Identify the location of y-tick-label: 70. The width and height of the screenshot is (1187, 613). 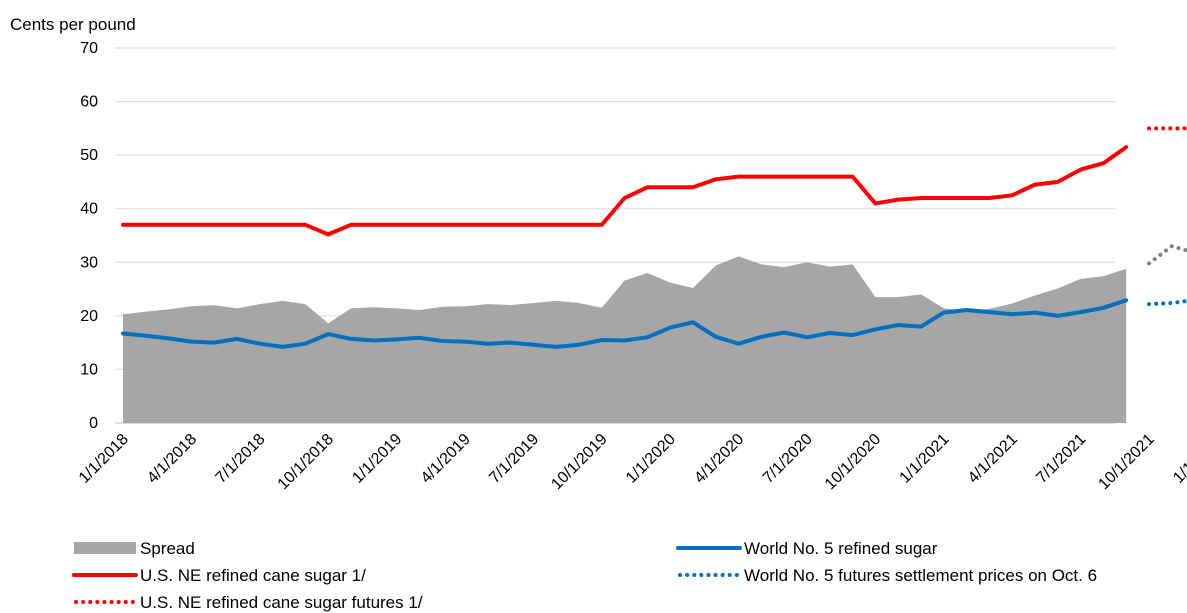
(89, 48).